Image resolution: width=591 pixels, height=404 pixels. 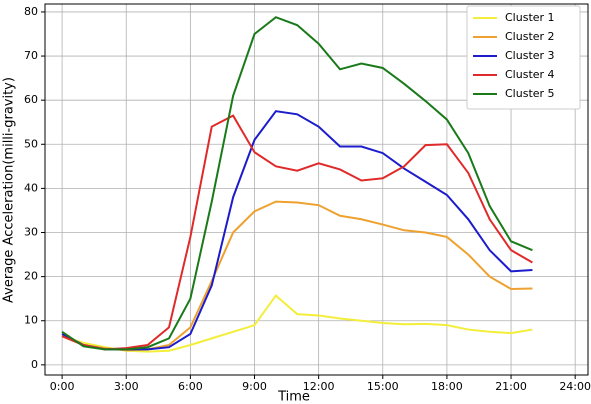 I want to click on y-tick-label: 30, so click(x=31, y=232).